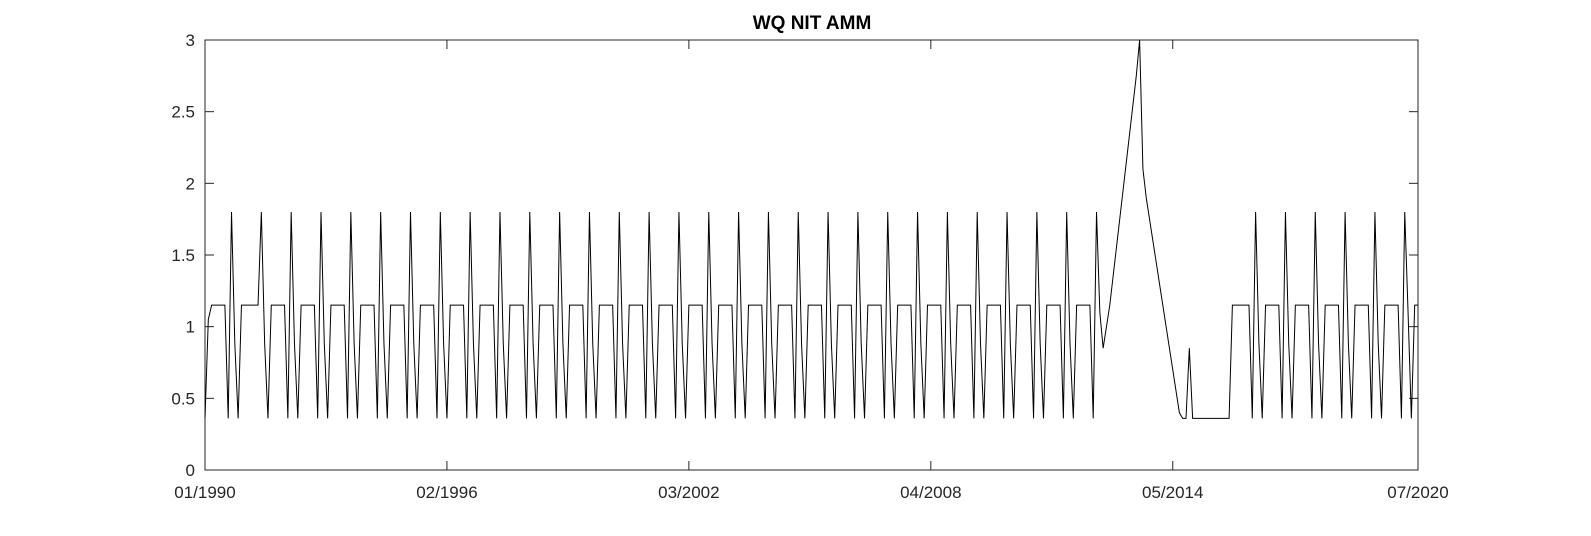  What do you see at coordinates (190, 40) in the screenshot?
I see `y-tick-label: 3` at bounding box center [190, 40].